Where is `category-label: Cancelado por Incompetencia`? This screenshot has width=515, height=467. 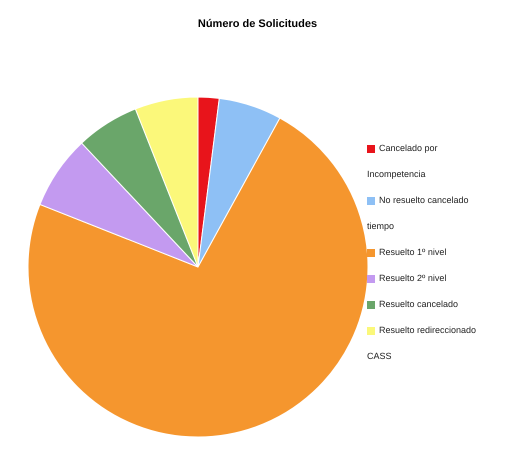
category-label: Cancelado por Incompetencia is located at coordinates (402, 161).